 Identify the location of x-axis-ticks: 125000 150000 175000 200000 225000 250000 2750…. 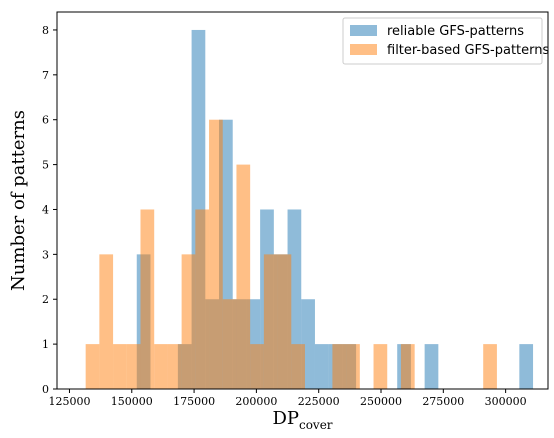
(287, 398).